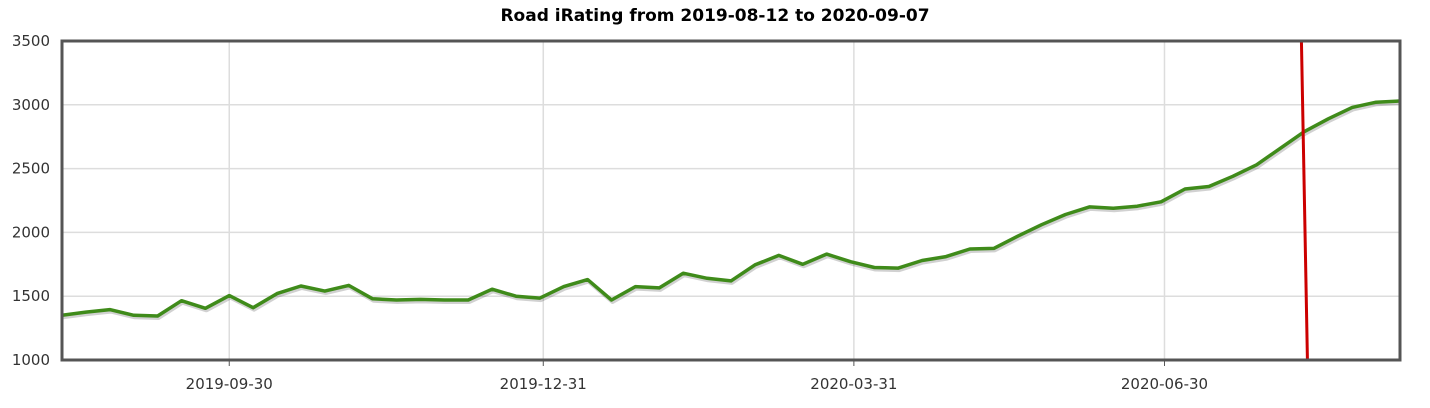  Describe the element at coordinates (1304, 200) in the screenshot. I see `marker-line` at that location.